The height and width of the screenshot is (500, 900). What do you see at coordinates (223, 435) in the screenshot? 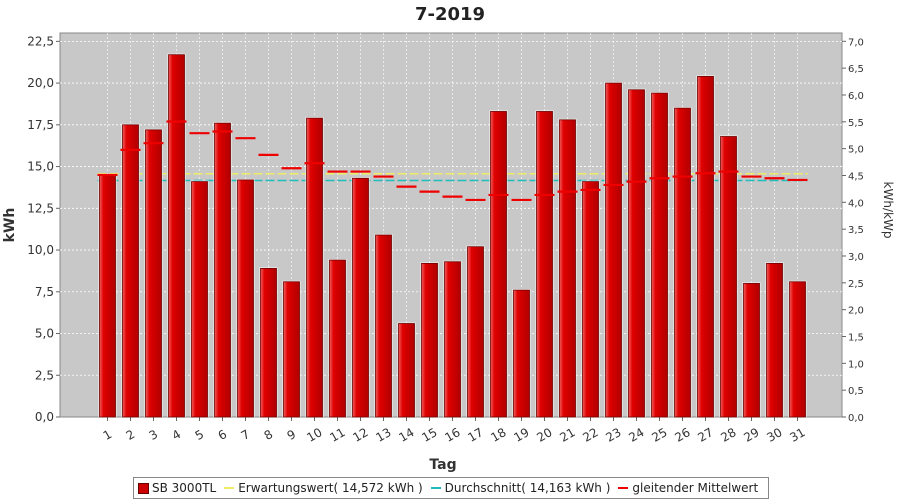
I see `x-tick-label: 6` at bounding box center [223, 435].